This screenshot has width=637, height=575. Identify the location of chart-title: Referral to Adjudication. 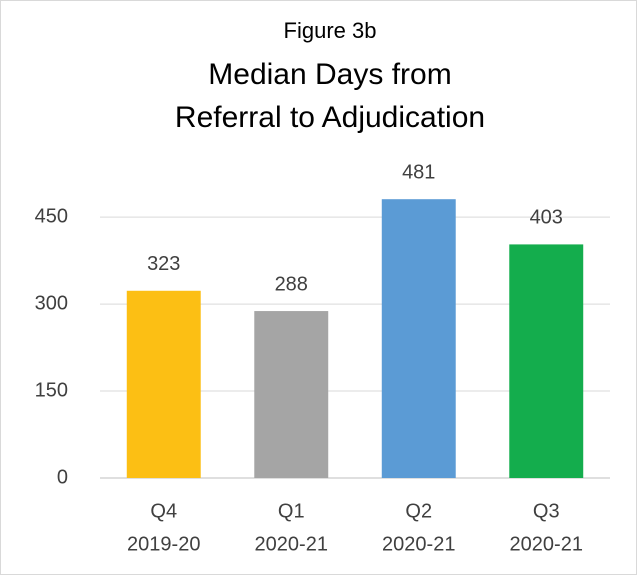
(330, 117).